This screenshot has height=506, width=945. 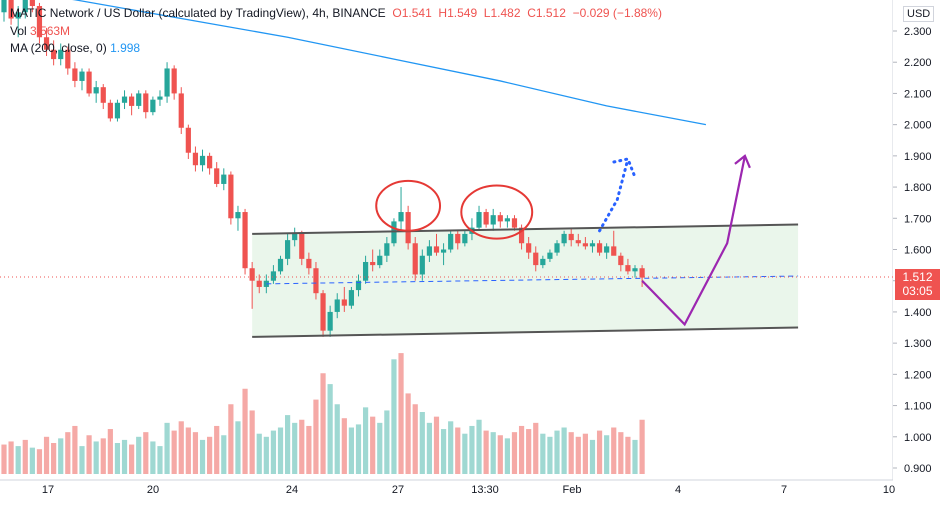 I want to click on y-tick-label: 1.700, so click(x=918, y=219).